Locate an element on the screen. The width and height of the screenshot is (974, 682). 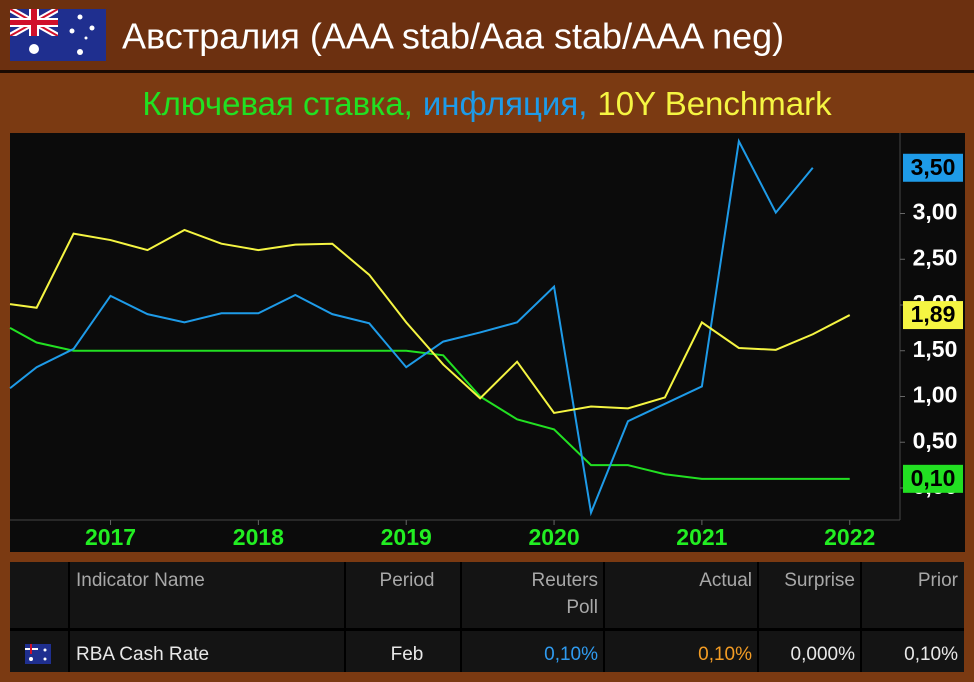
y-tick-label: 0,50 is located at coordinates (935, 440).